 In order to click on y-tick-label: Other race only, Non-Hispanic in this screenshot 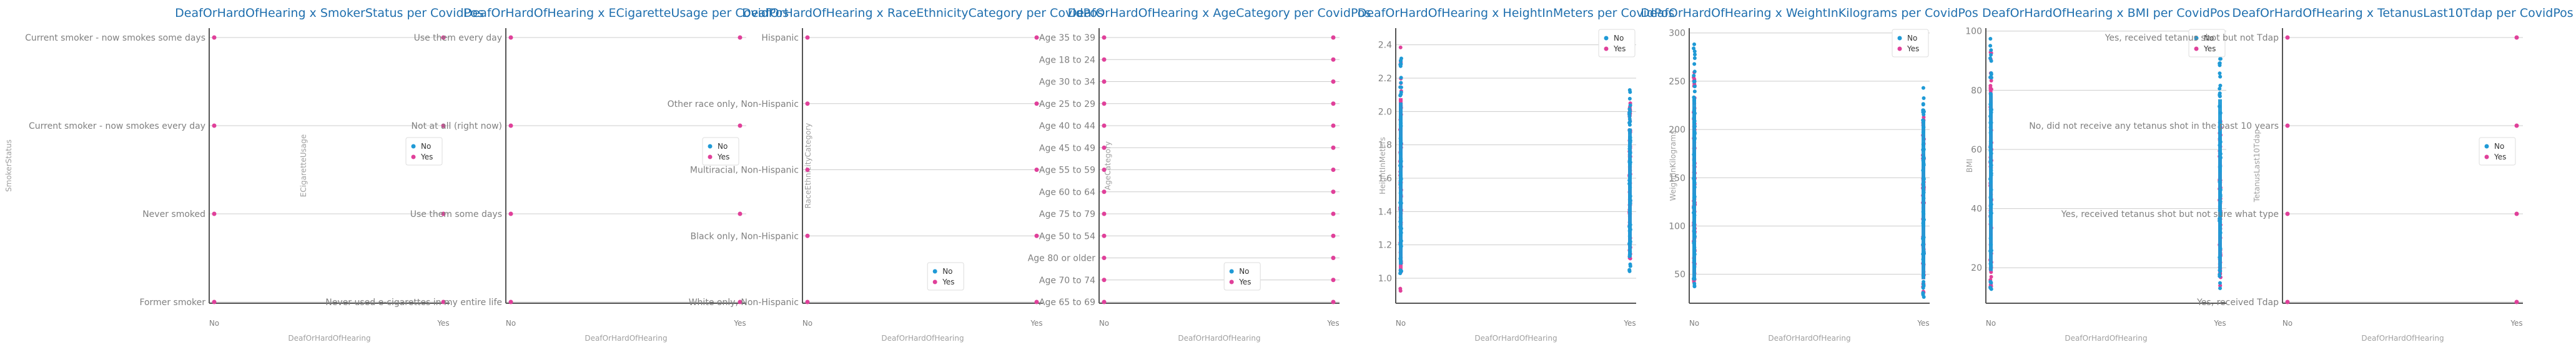, I will do `click(734, 104)`.